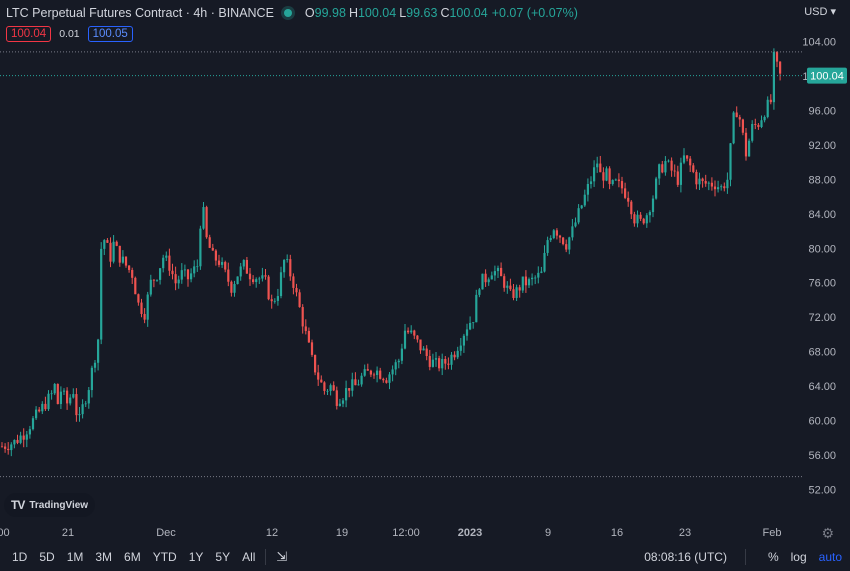 The image size is (850, 571). I want to click on timeframe-1y: 1Y, so click(196, 556).